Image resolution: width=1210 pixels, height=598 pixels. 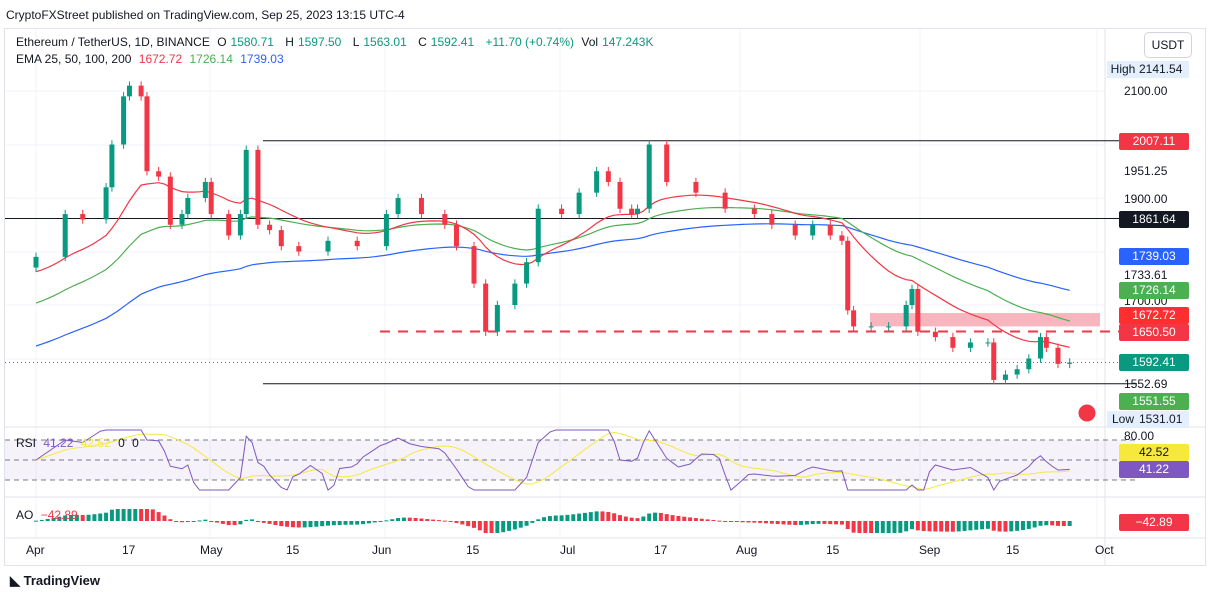 What do you see at coordinates (55, 581) in the screenshot?
I see `tradingview-logo: ◣ TradingView` at bounding box center [55, 581].